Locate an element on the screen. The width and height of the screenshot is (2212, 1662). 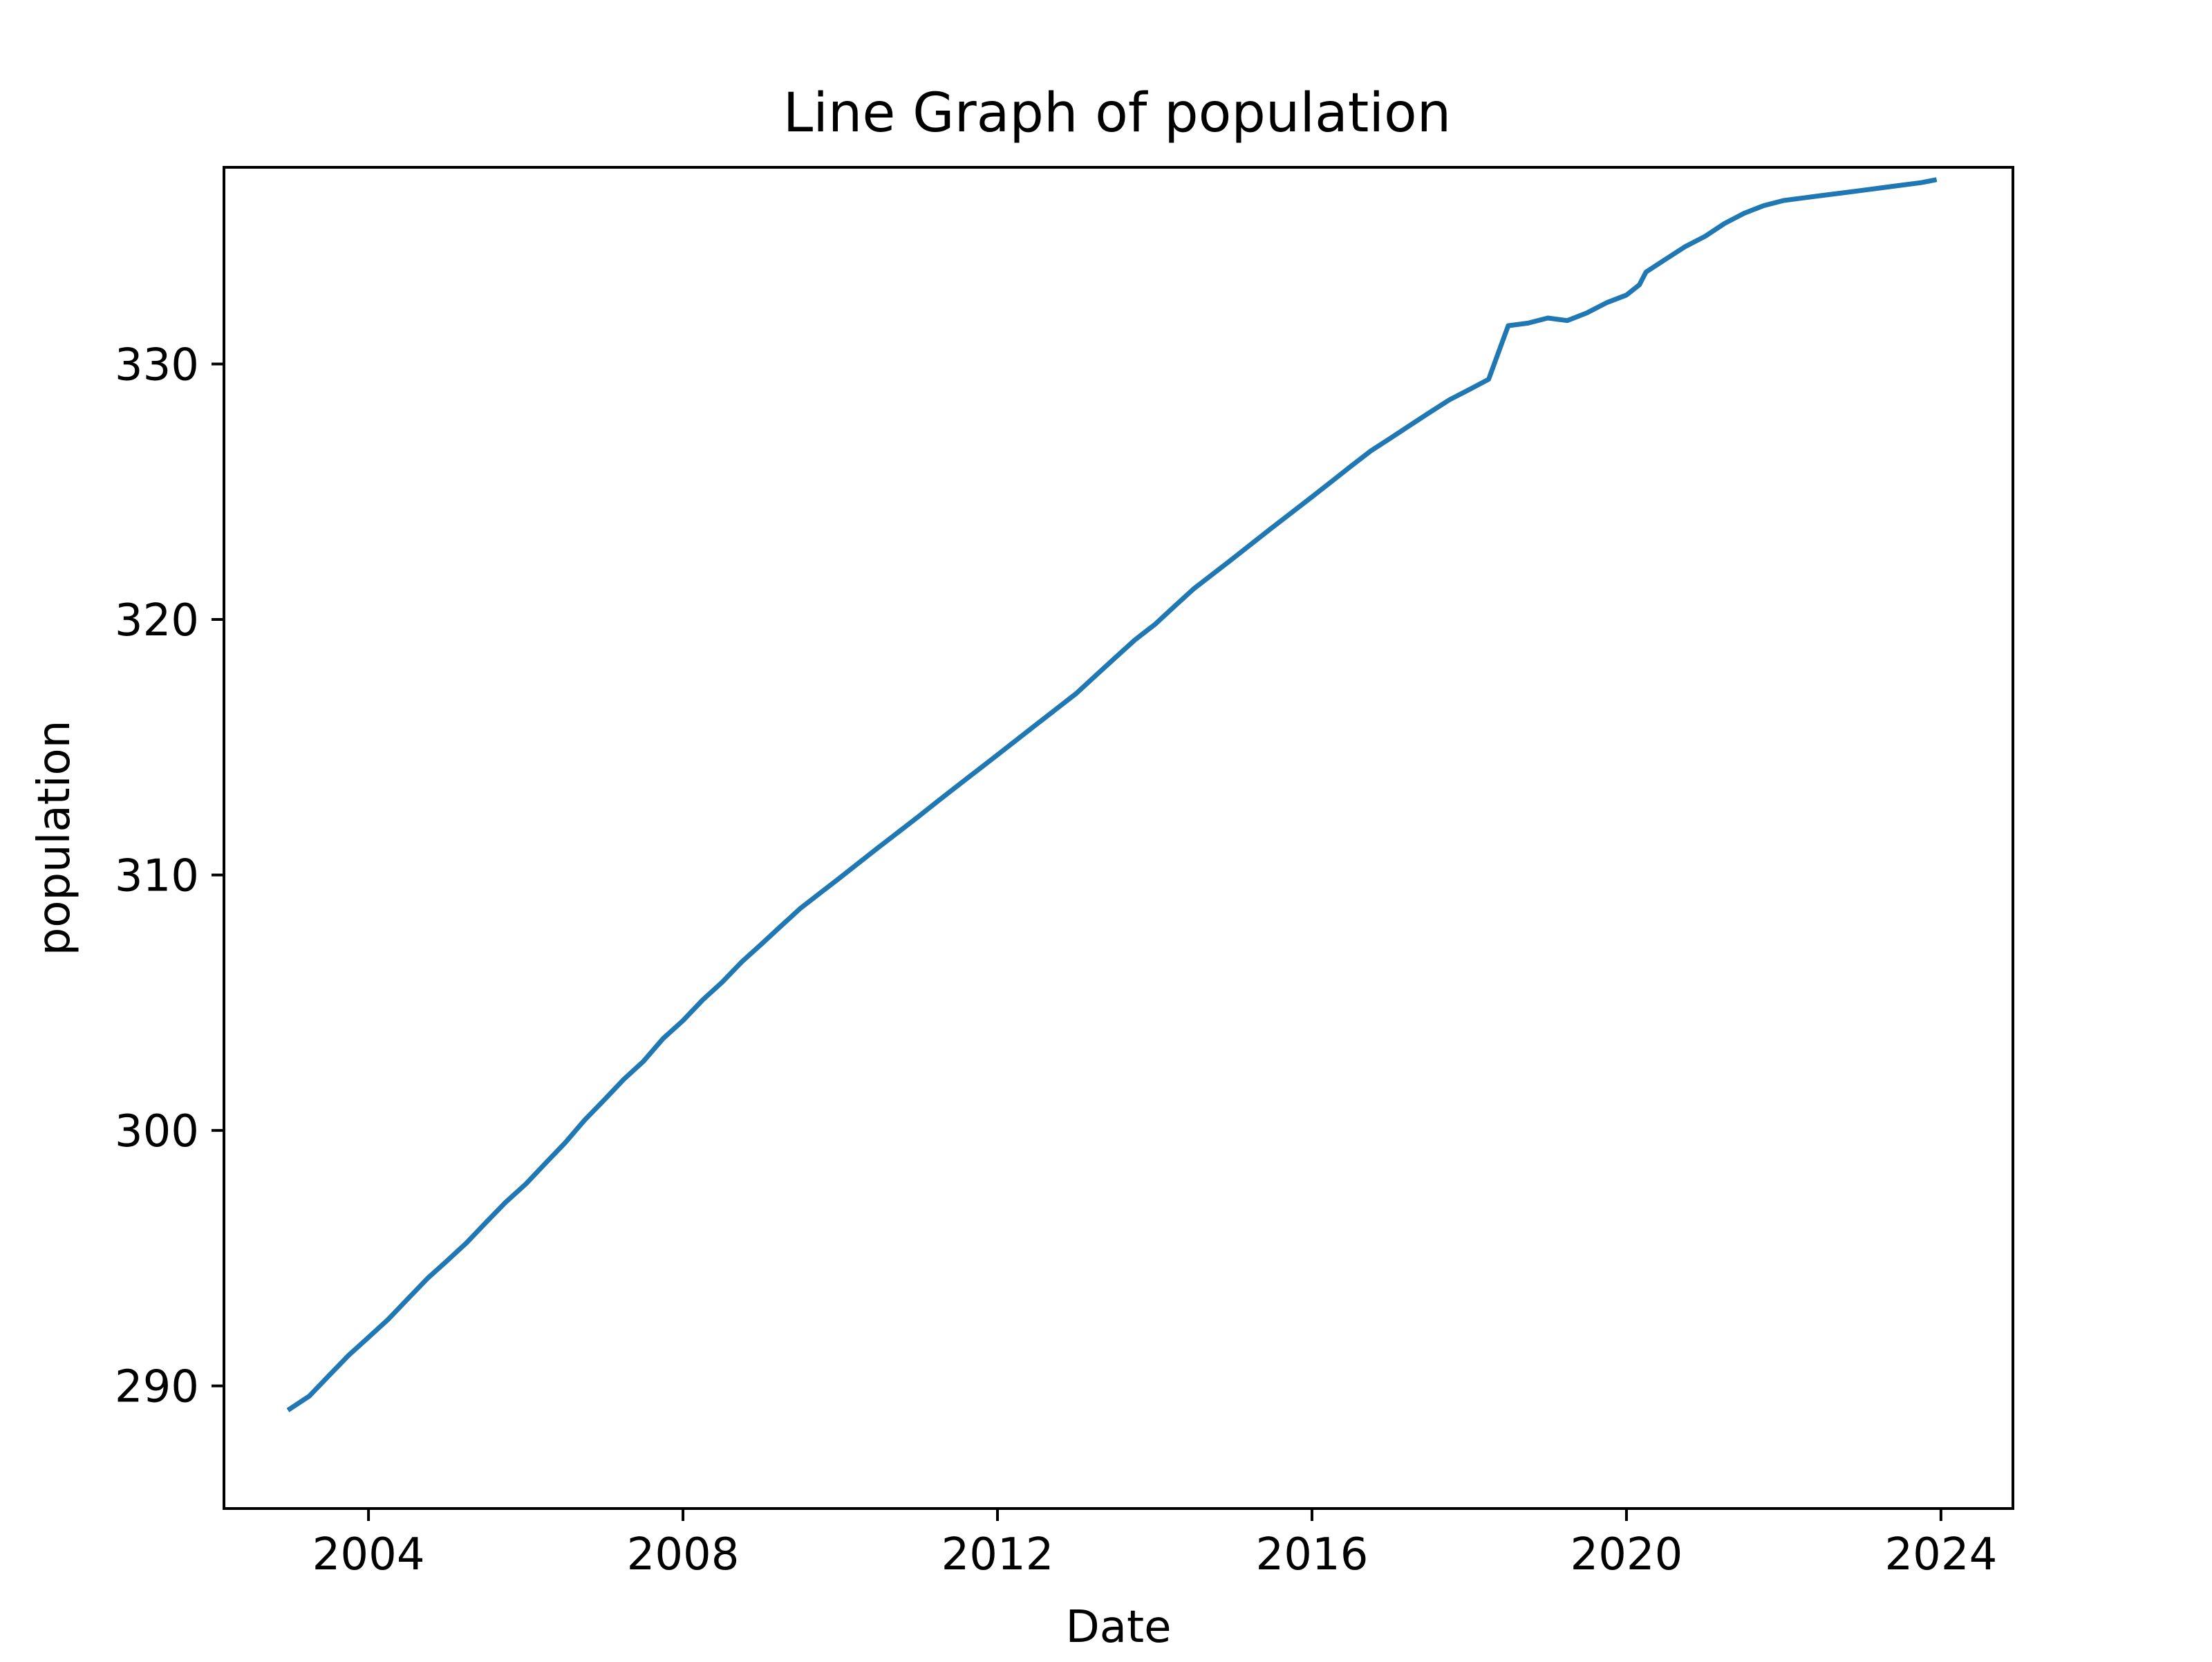
chart-title: Line Graph of population is located at coordinates (1117, 113).